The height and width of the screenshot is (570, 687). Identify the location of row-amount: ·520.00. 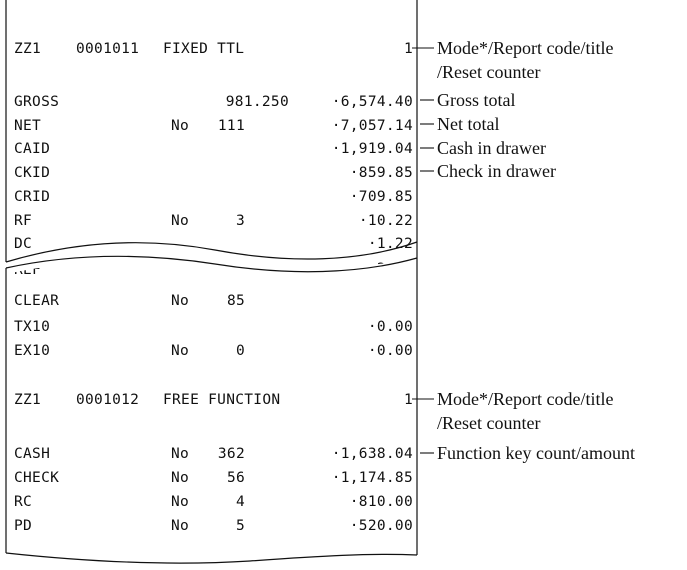
(381, 526).